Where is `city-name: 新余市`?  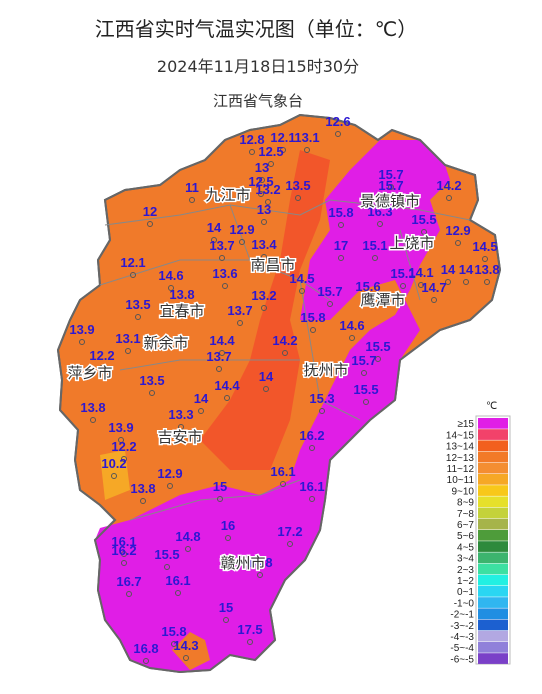 city-name: 新余市 is located at coordinates (165, 343).